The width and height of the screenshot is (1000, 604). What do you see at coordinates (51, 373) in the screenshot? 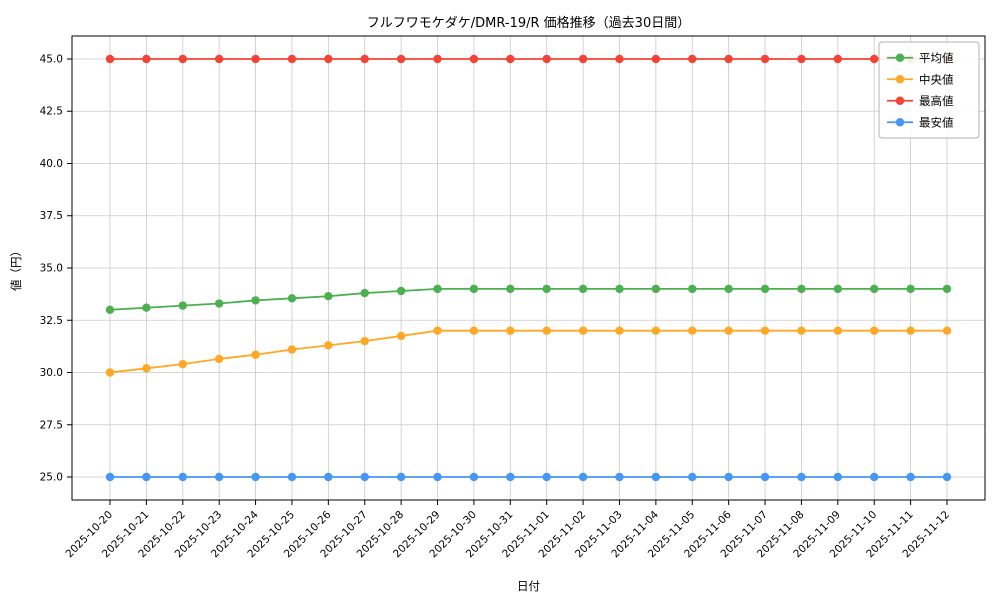
I see `y-tick-label: 30.0` at bounding box center [51, 373].